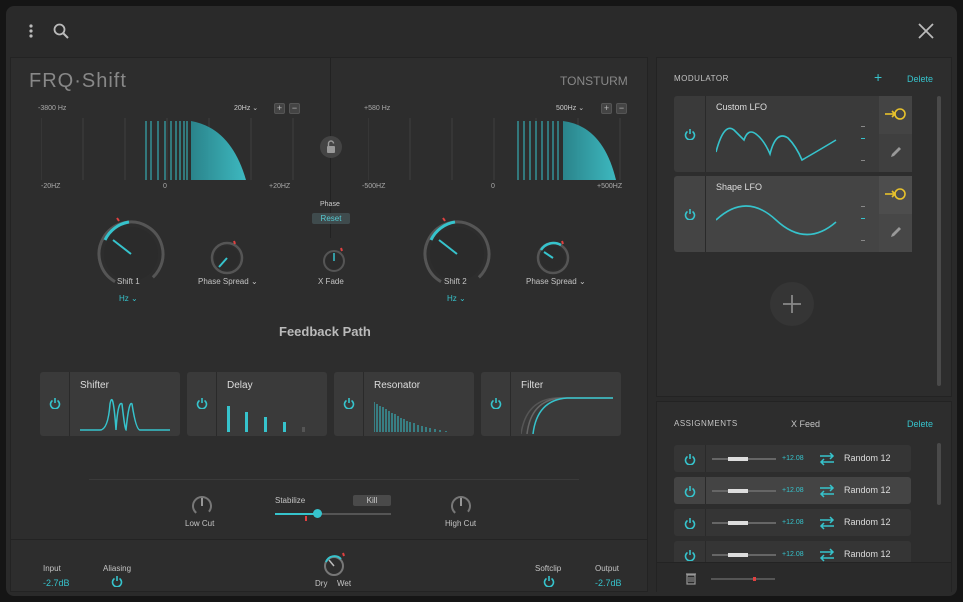 This screenshot has width=963, height=602. I want to click on right-tick-min: -500HZ, so click(374, 186).